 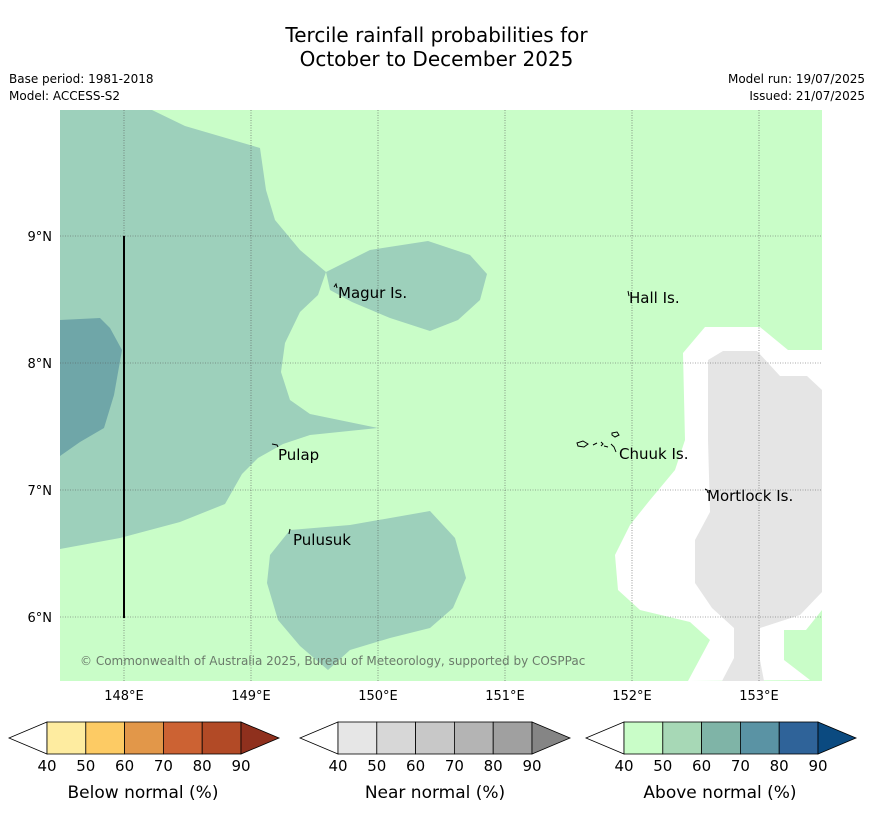 What do you see at coordinates (372, 293) in the screenshot?
I see `place-label-magur: Magur Is.` at bounding box center [372, 293].